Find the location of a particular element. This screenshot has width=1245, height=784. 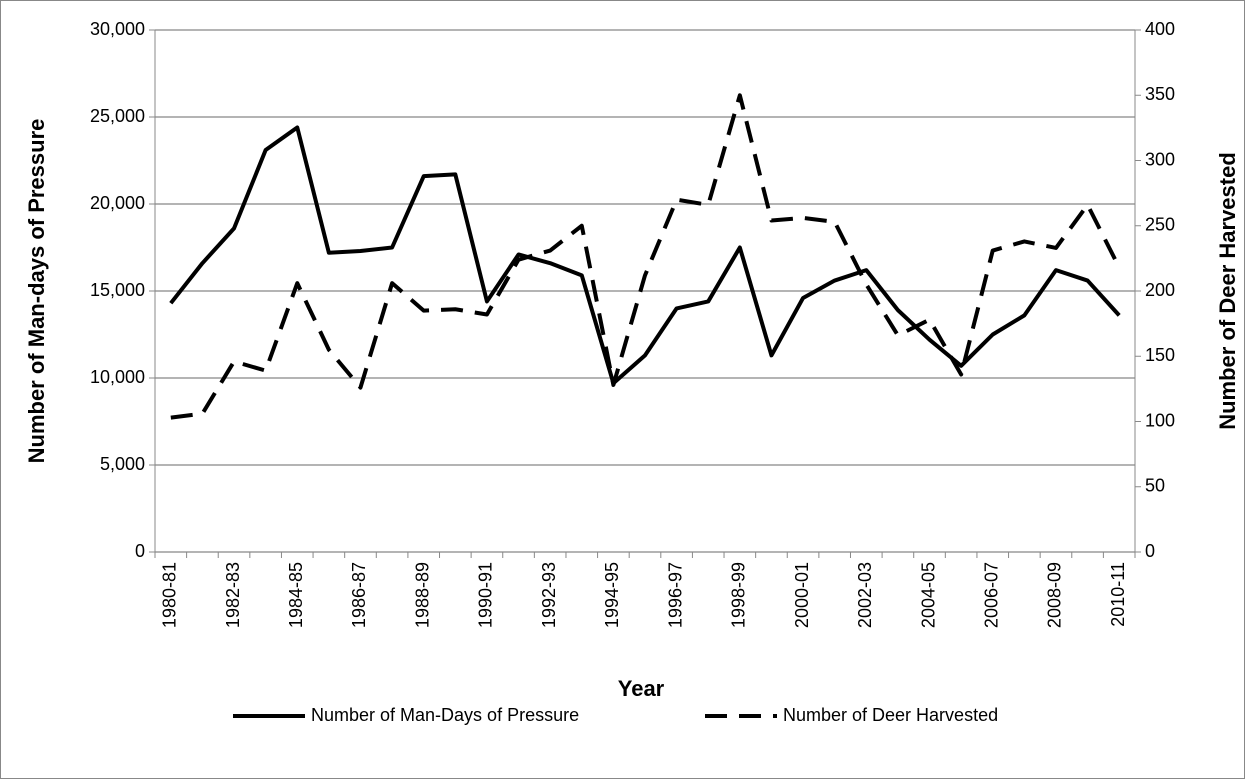

y-tick-label: 5,000 is located at coordinates (122, 464).